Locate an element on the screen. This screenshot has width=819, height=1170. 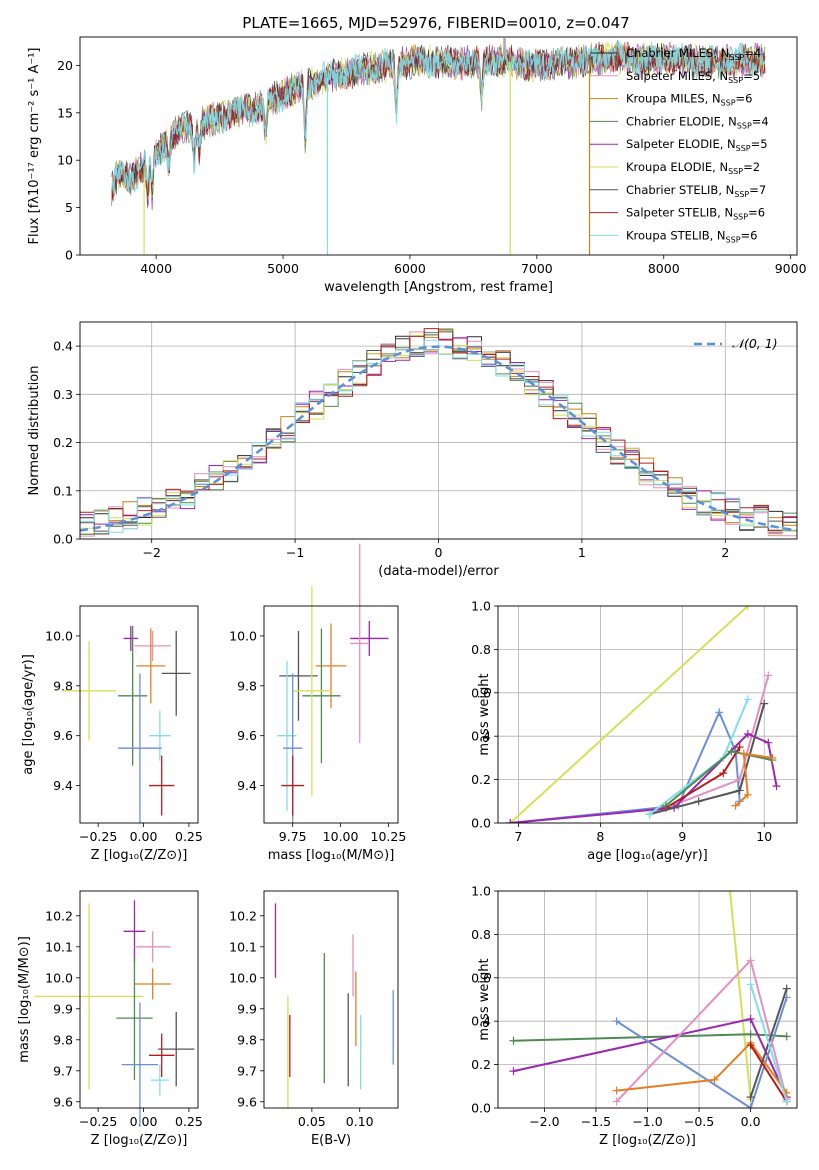
spectrum-panel is located at coordinates (434, 162).